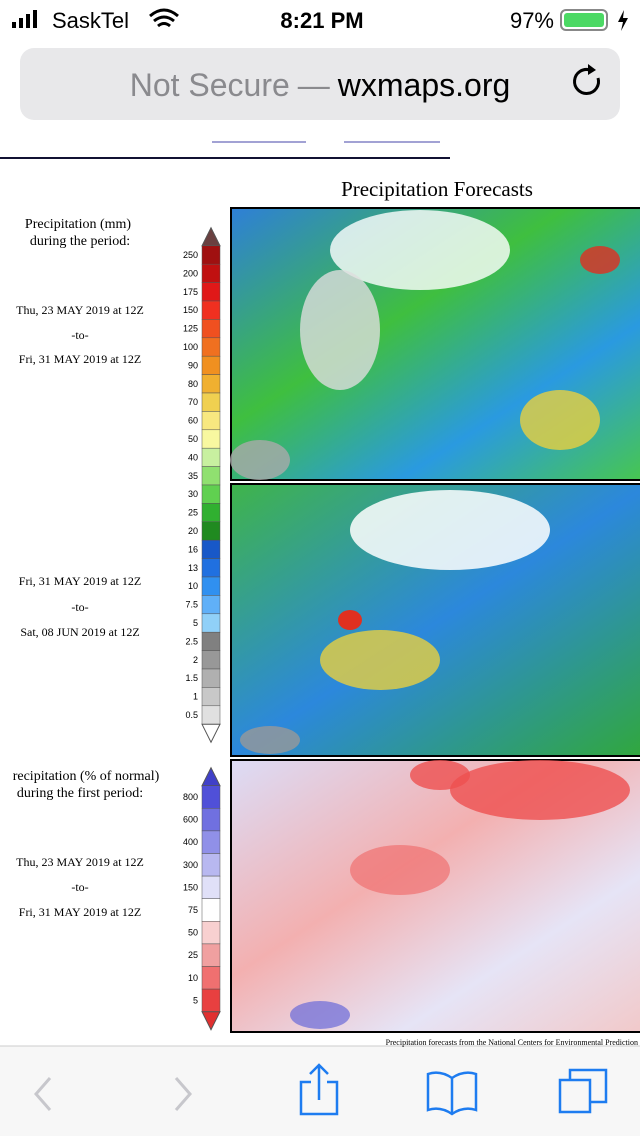  I want to click on colorbar-label: 60, so click(193, 421).